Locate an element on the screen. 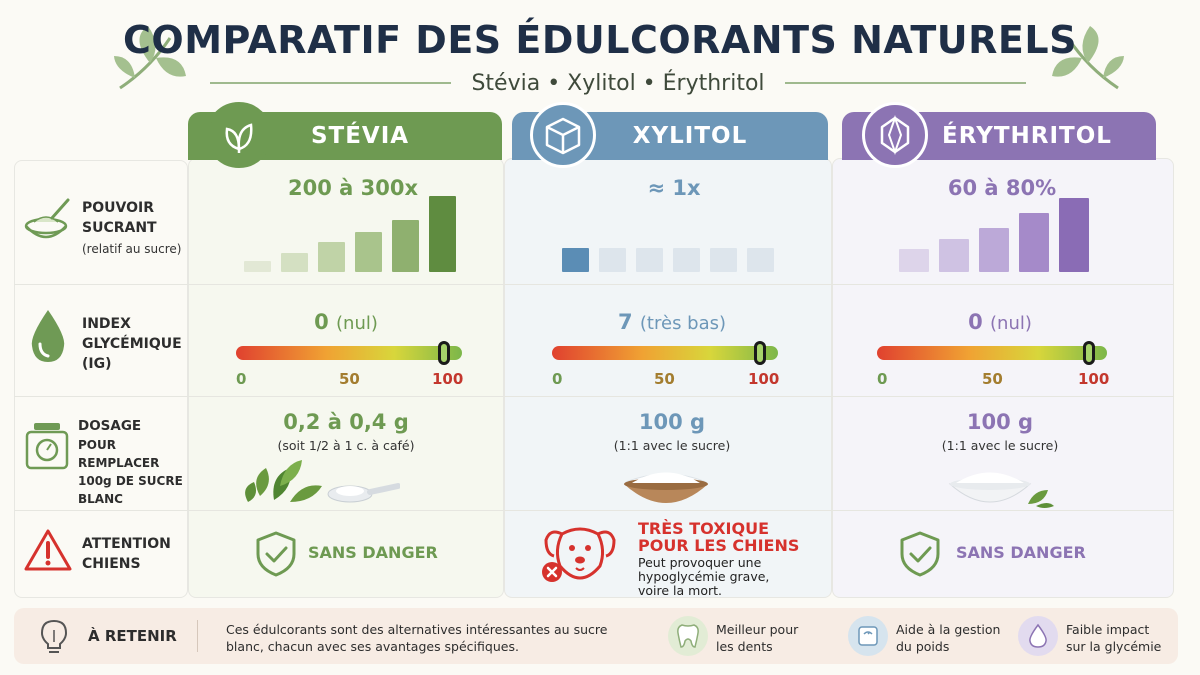  leaf-icon is located at coordinates (239, 138).